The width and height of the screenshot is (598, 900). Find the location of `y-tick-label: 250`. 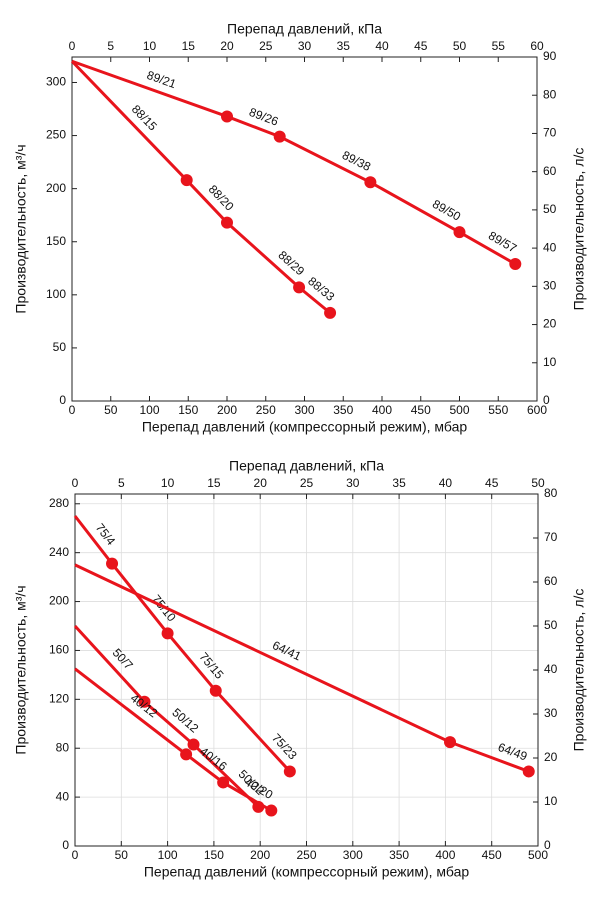

y-tick-label: 250 is located at coordinates (56, 135).